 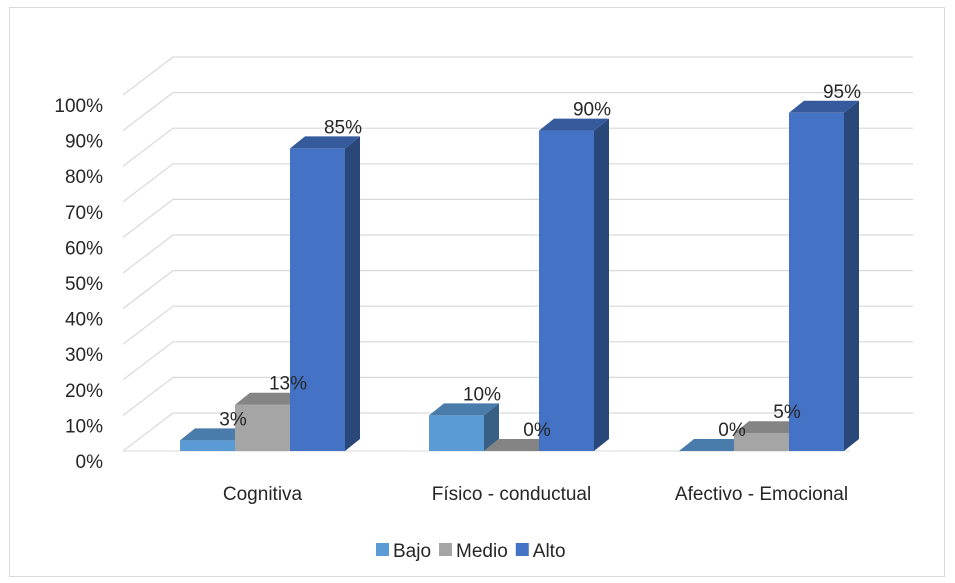 What do you see at coordinates (78, 106) in the screenshot?
I see `y-tick-label: 100%` at bounding box center [78, 106].